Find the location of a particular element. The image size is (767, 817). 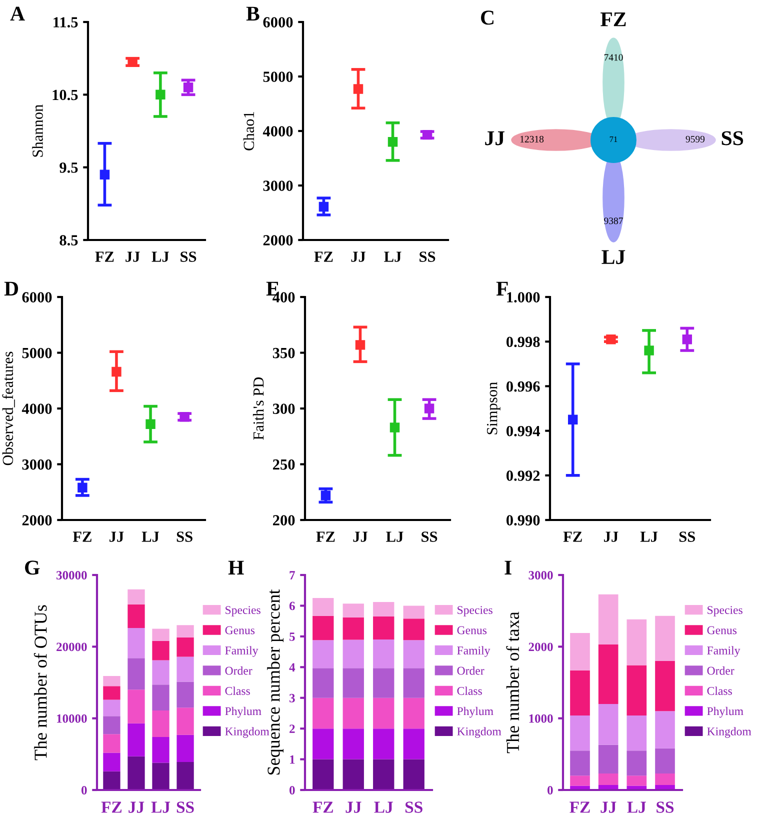

y-tick-label: 1000 is located at coordinates (541, 718).